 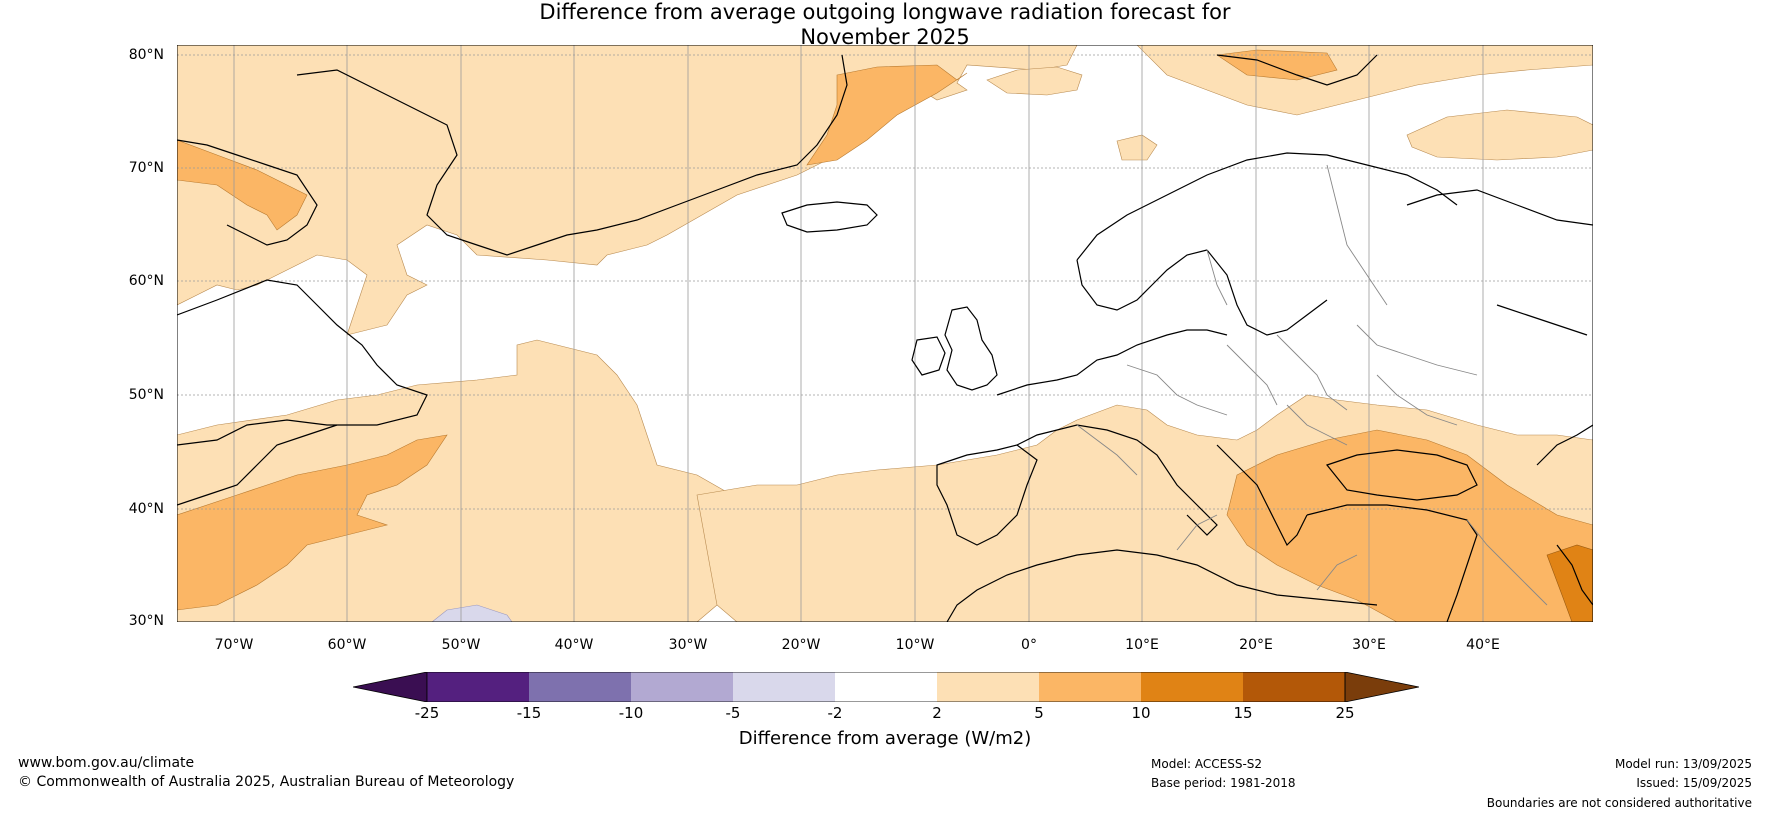 I want to click on footer-base-period: Base period: 1981-2018, so click(x=1223, y=783).